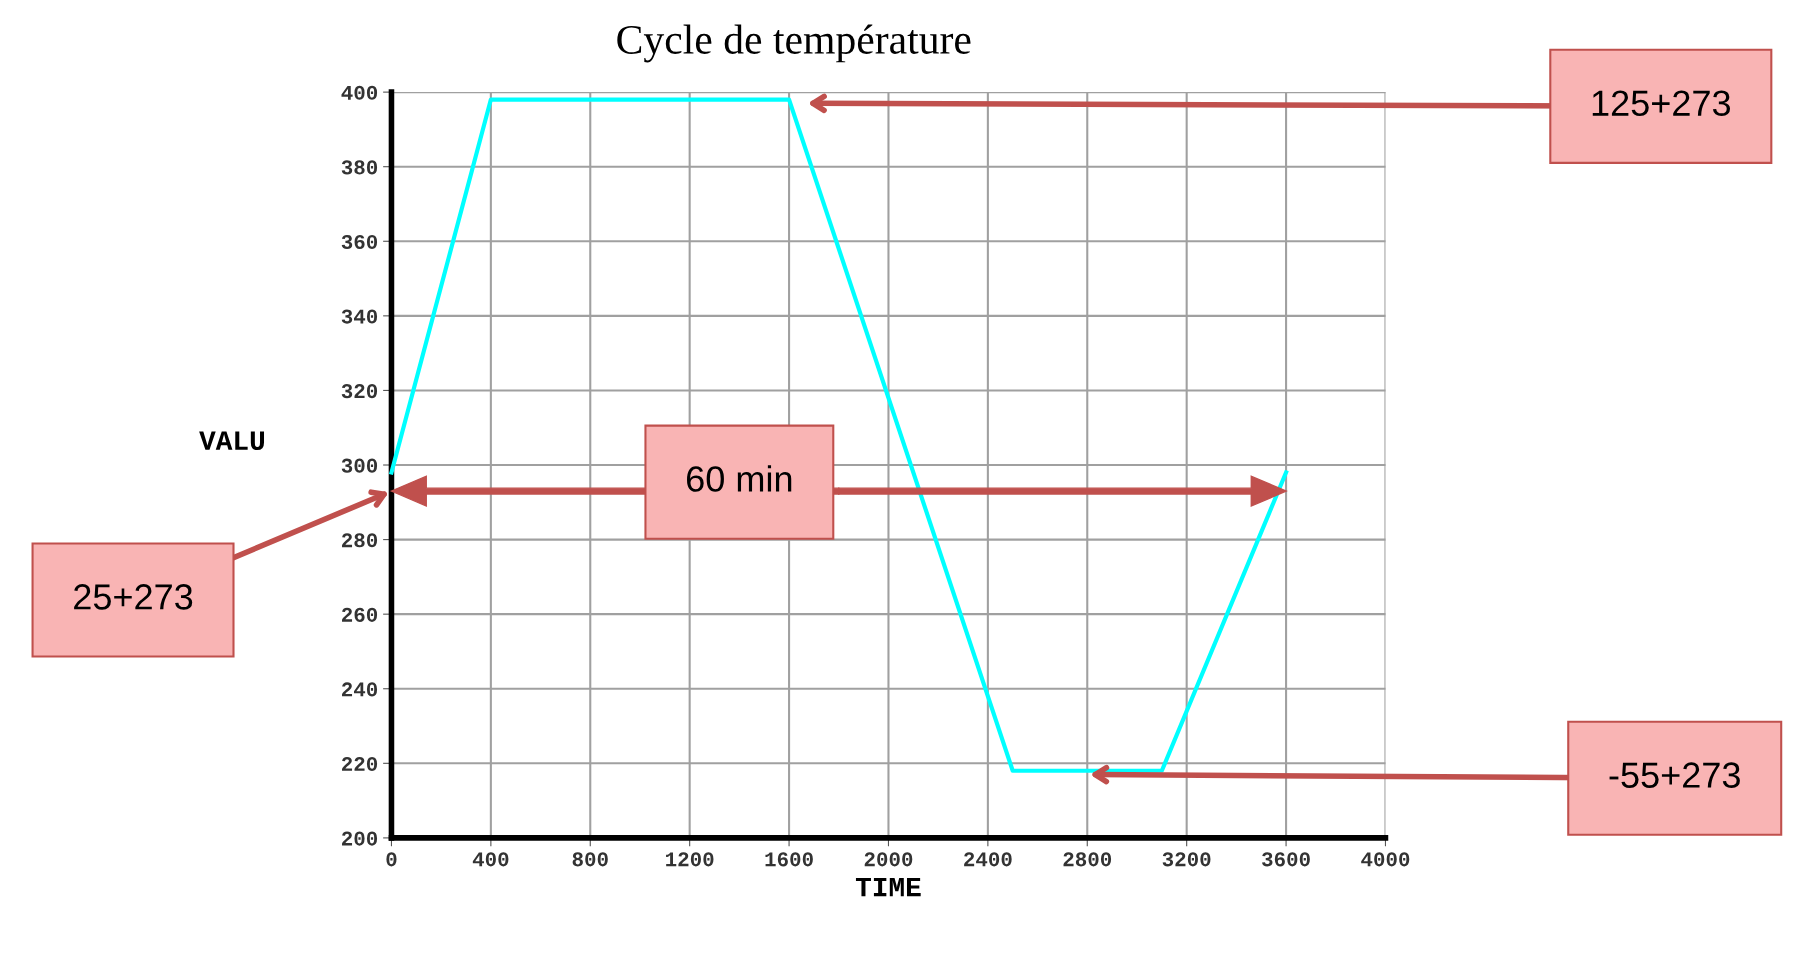 The height and width of the screenshot is (980, 1804). I want to click on x-tick-label: 1200, so click(690, 859).